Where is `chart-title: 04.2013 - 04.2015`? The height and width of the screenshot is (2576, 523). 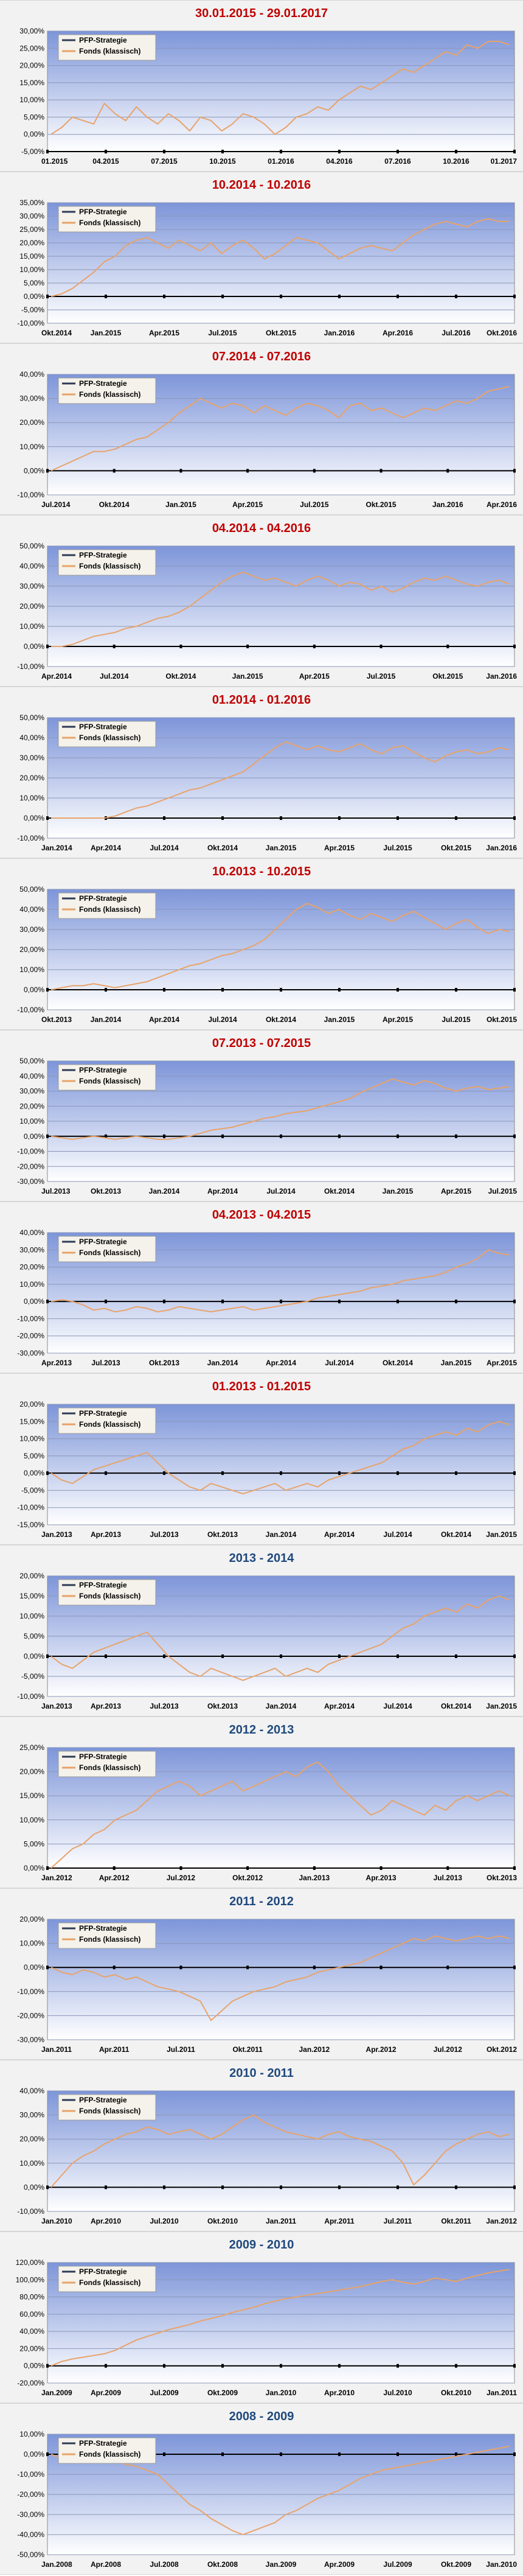
chart-title: 04.2013 - 04.2015 is located at coordinates (261, 1215).